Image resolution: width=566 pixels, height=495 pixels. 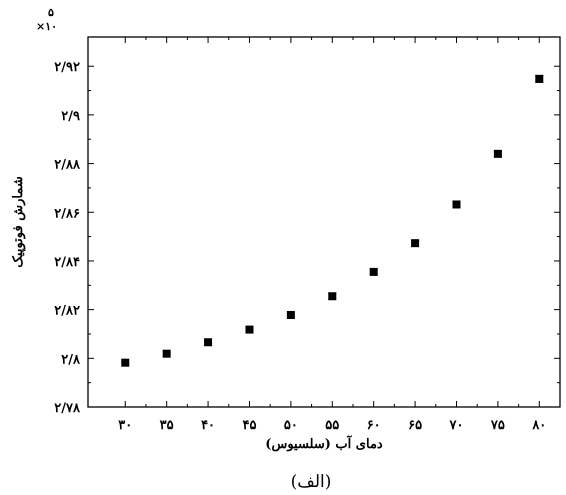 I want to click on x-tick-label: ۷۵, so click(x=497, y=425).